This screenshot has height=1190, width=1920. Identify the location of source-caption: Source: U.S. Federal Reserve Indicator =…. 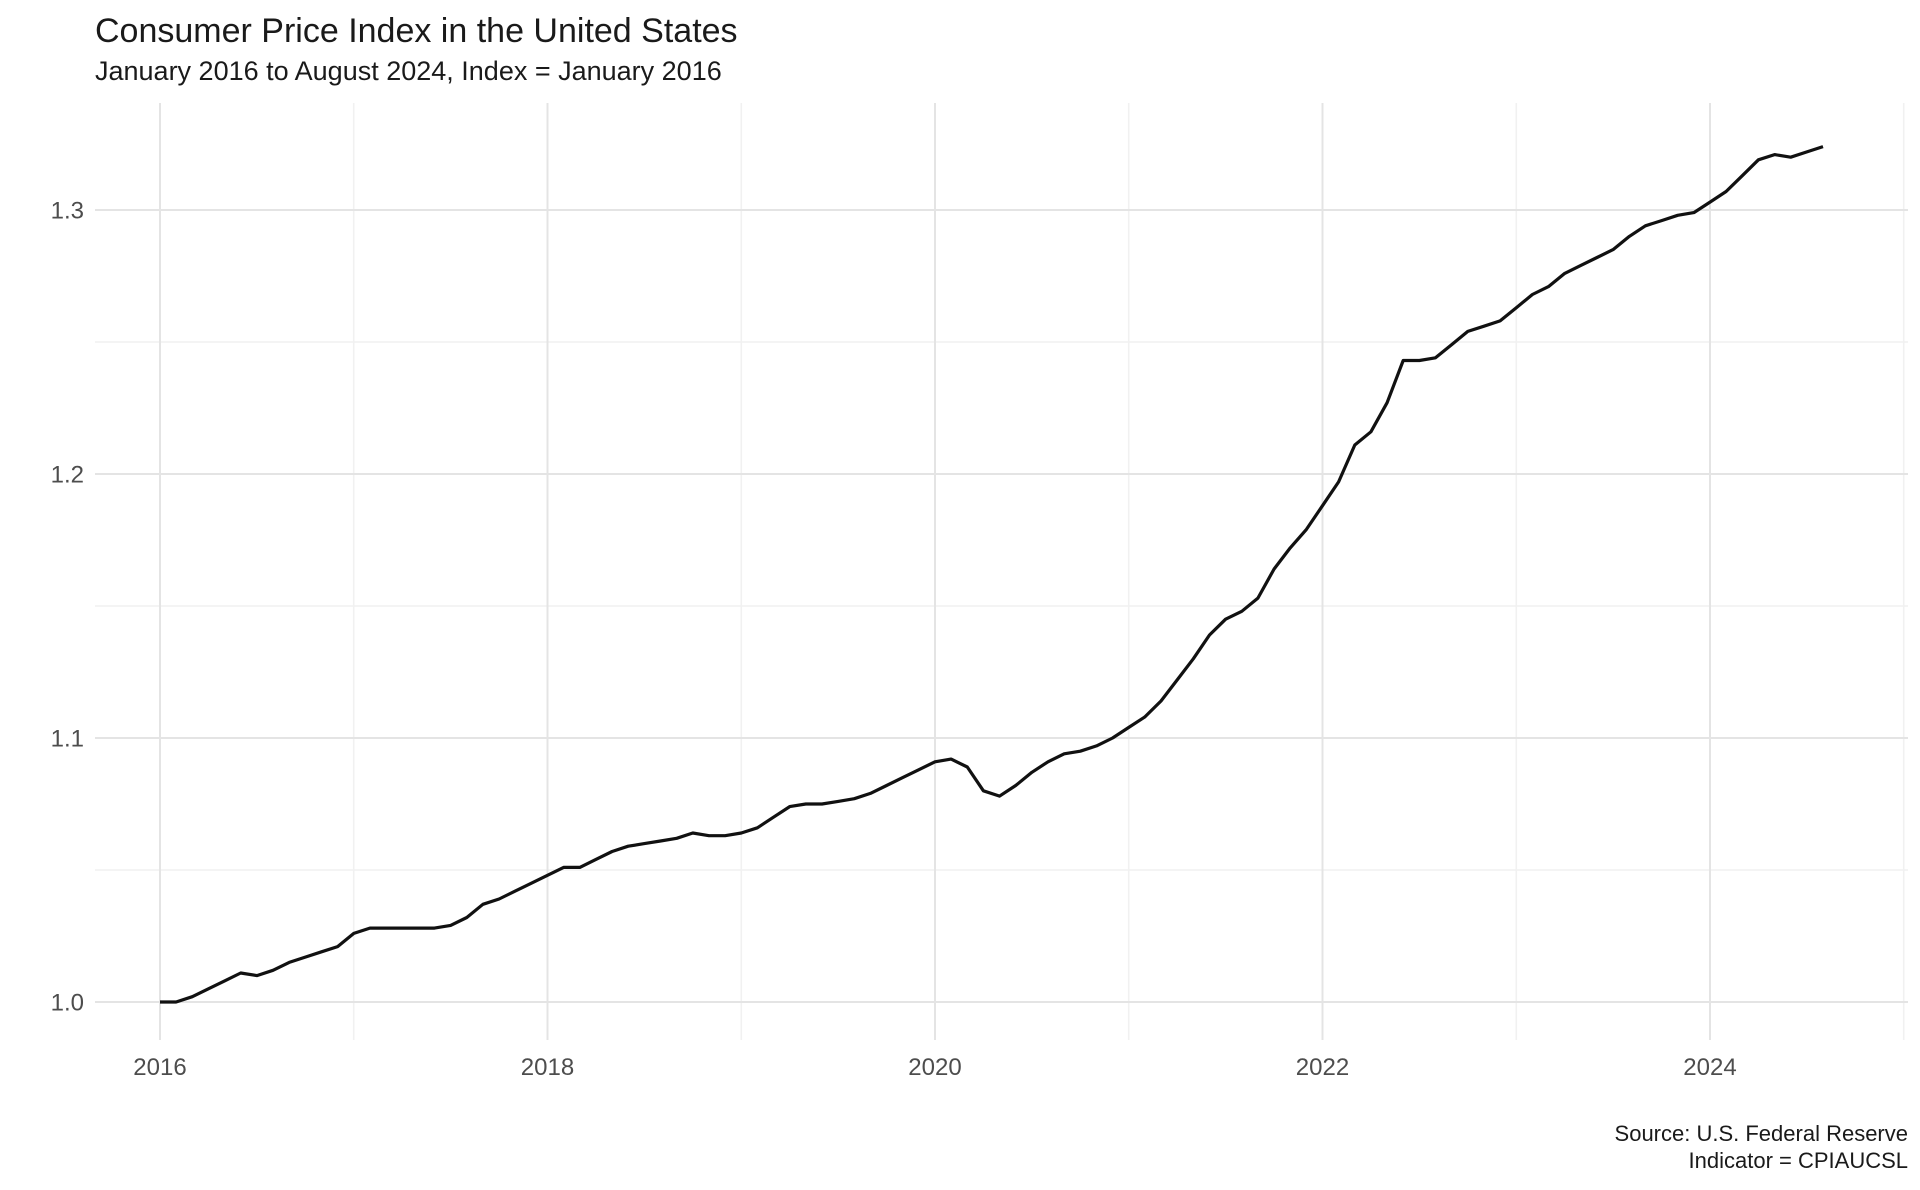
(1761, 1147).